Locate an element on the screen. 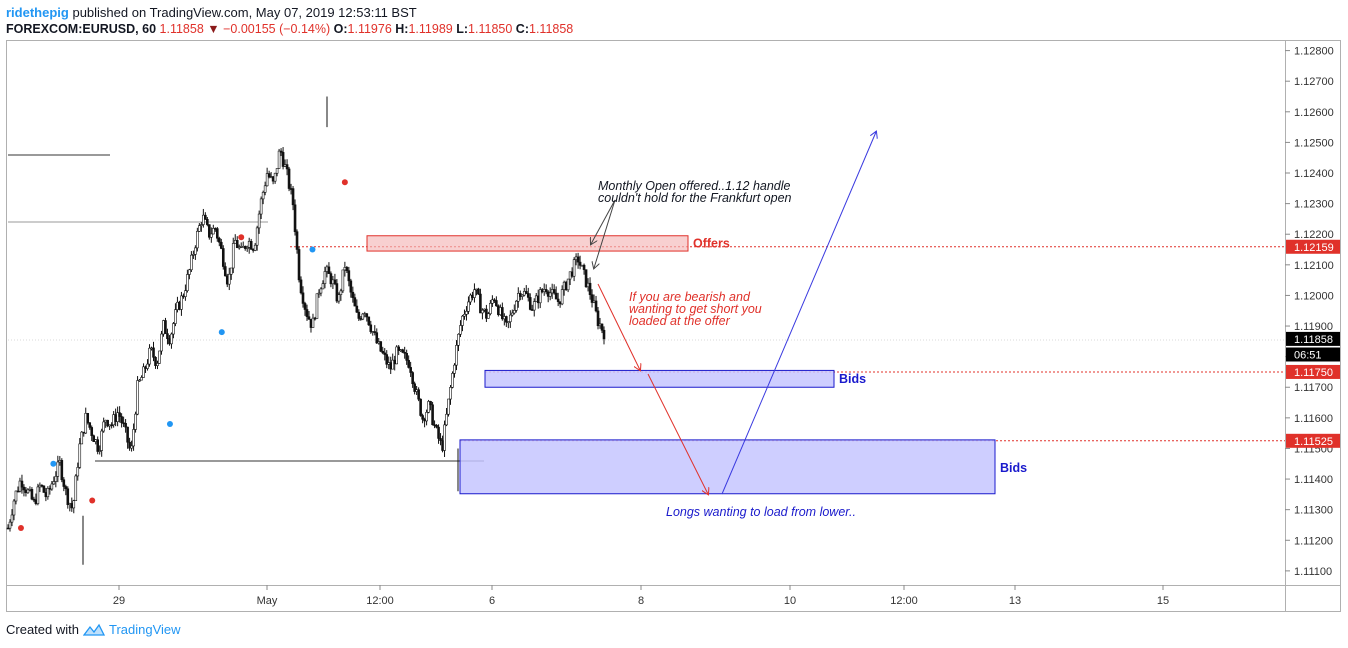  tradingview-logo-icon is located at coordinates (93, 629).